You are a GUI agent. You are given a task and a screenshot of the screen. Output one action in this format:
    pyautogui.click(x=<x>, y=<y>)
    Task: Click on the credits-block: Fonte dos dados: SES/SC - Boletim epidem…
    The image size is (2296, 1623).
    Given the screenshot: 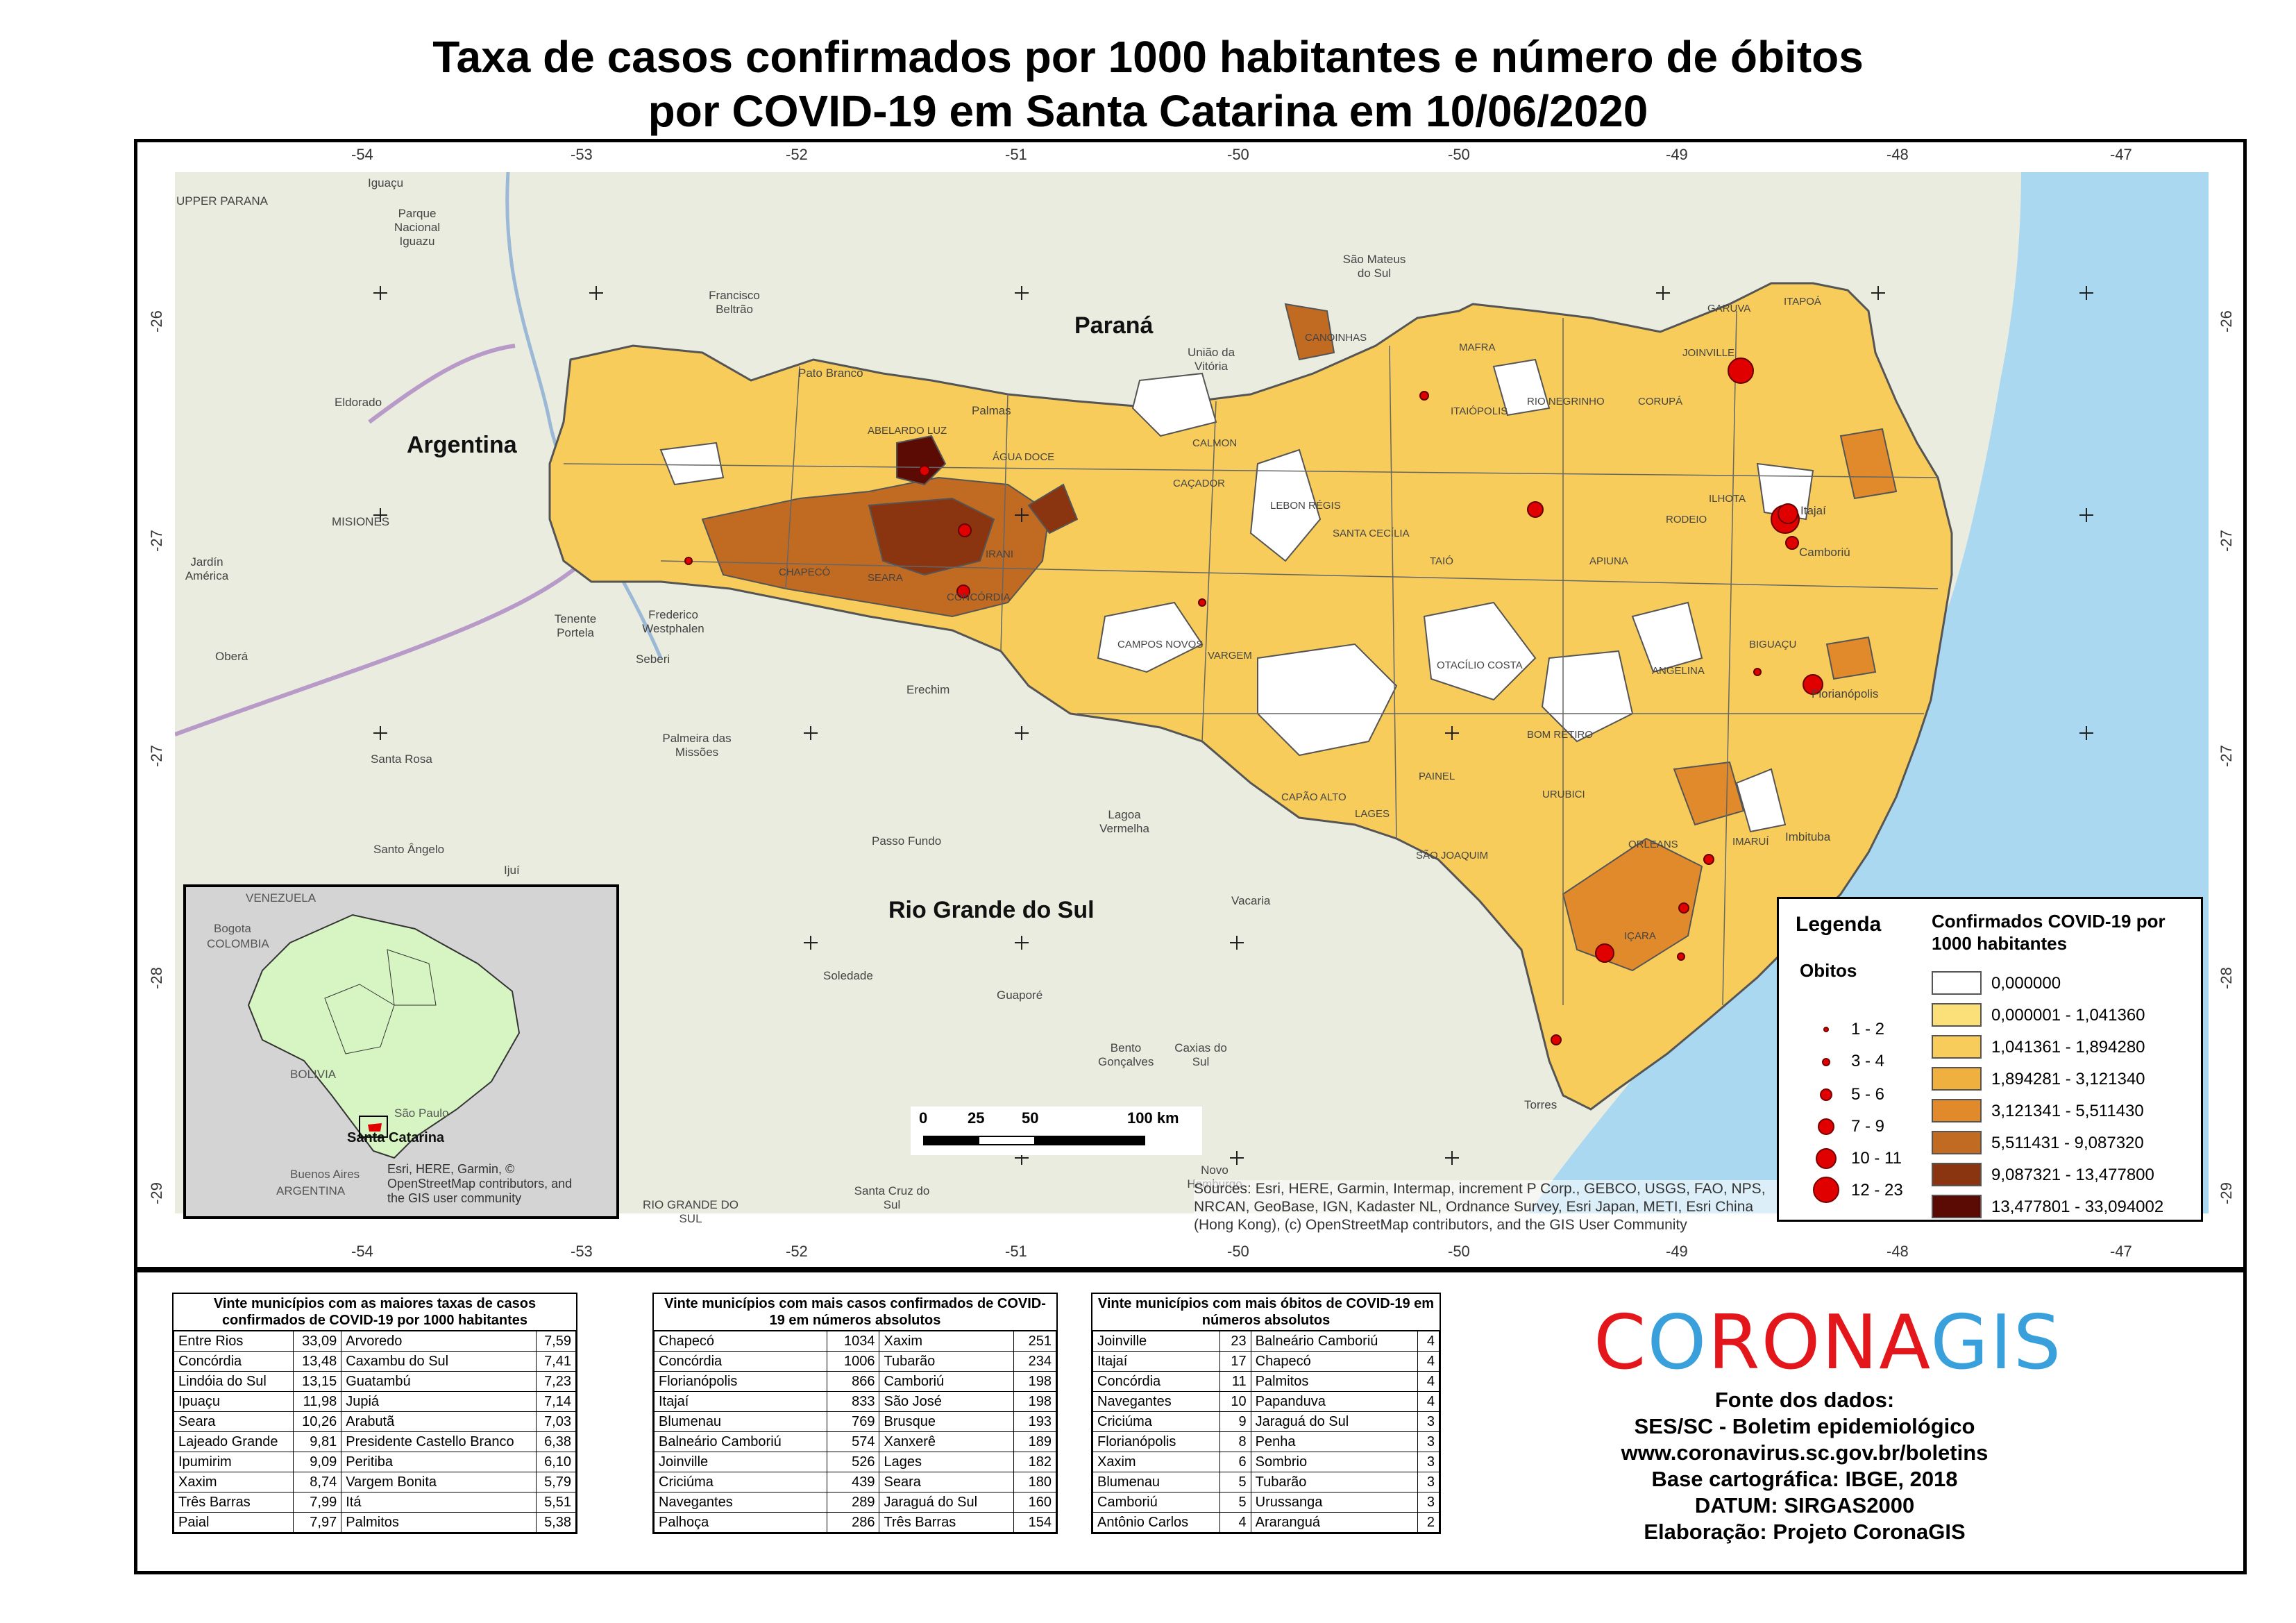 What is the action you would take?
    pyautogui.click(x=1805, y=1466)
    